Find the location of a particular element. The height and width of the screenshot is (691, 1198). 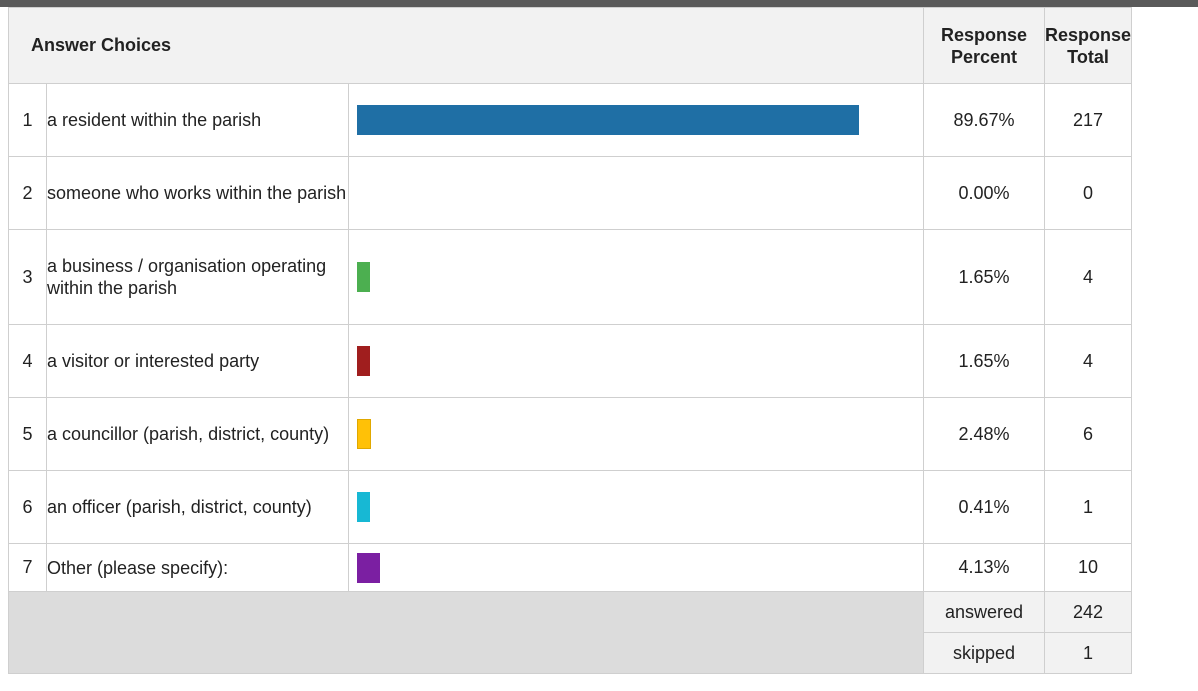

row-number: 2 is located at coordinates (27, 193).